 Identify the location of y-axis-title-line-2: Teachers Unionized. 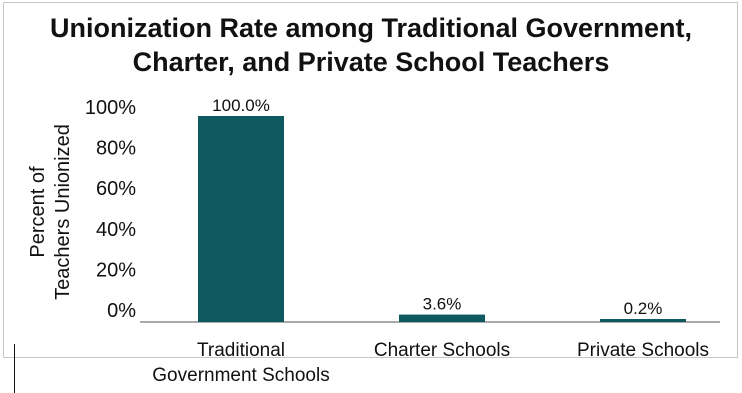
(63, 212).